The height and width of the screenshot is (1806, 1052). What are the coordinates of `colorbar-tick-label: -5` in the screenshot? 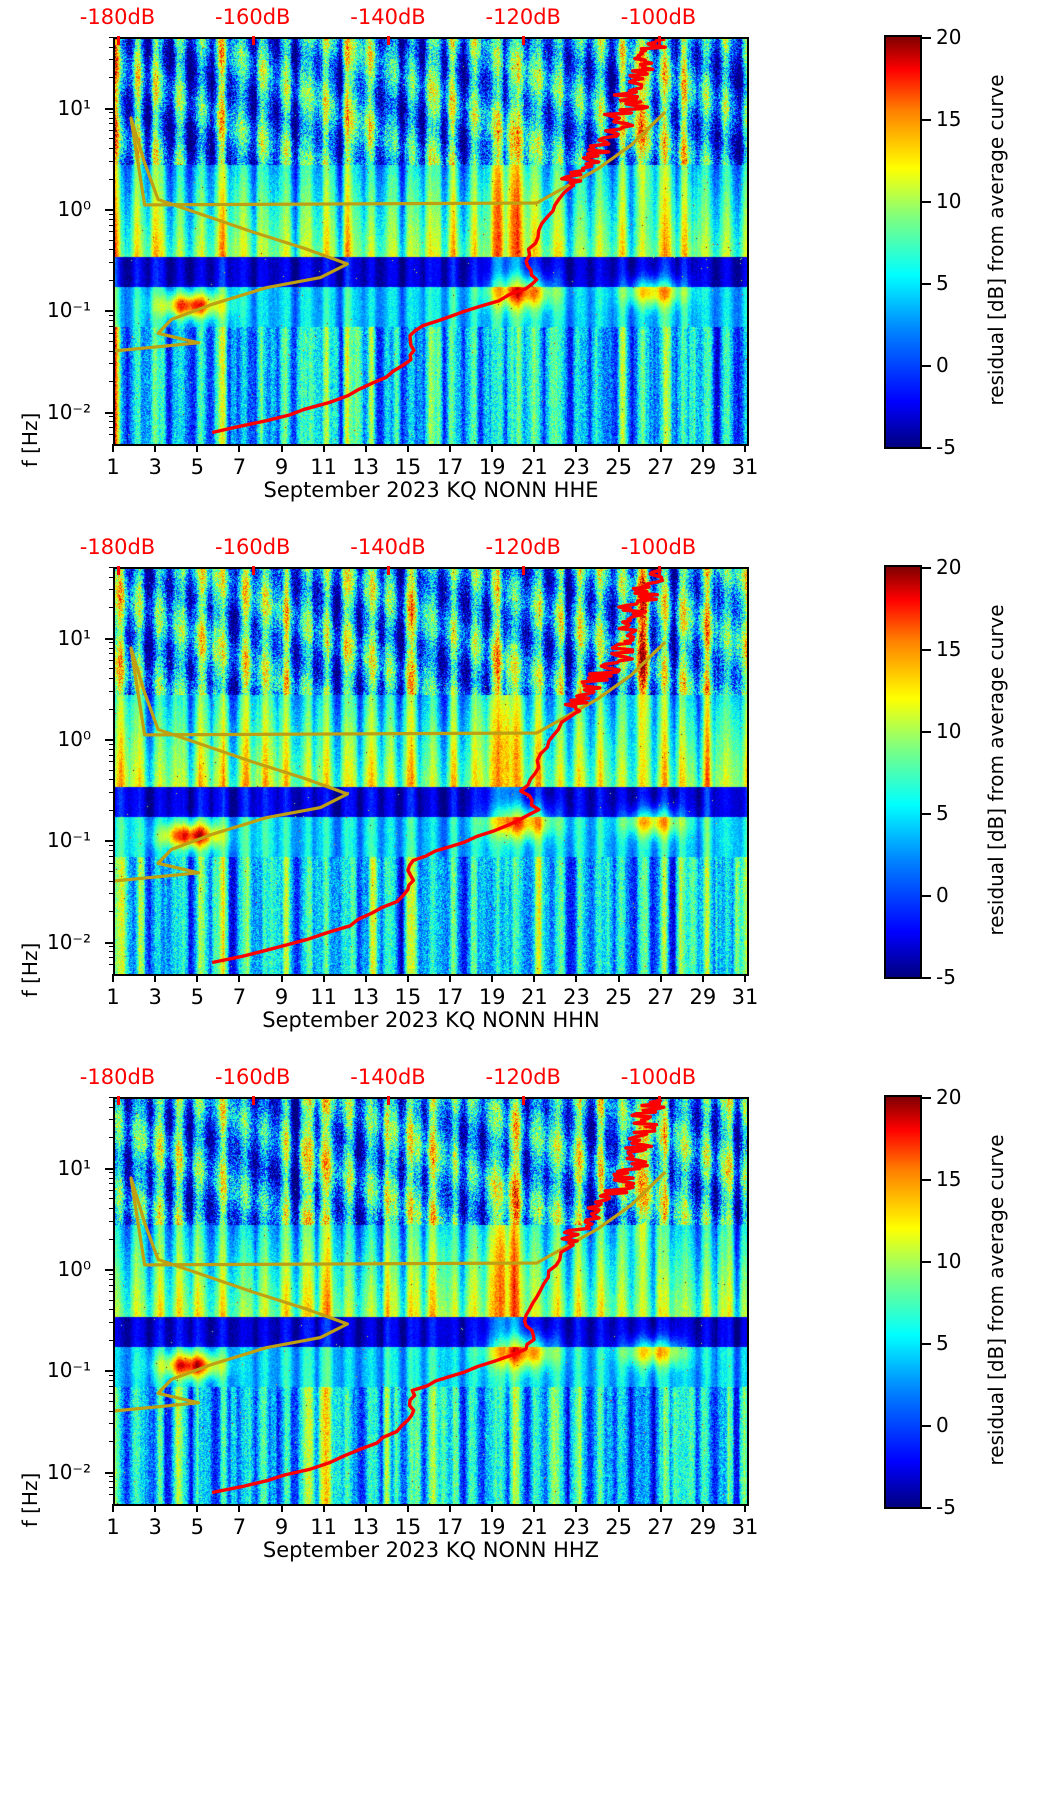 It's located at (946, 977).